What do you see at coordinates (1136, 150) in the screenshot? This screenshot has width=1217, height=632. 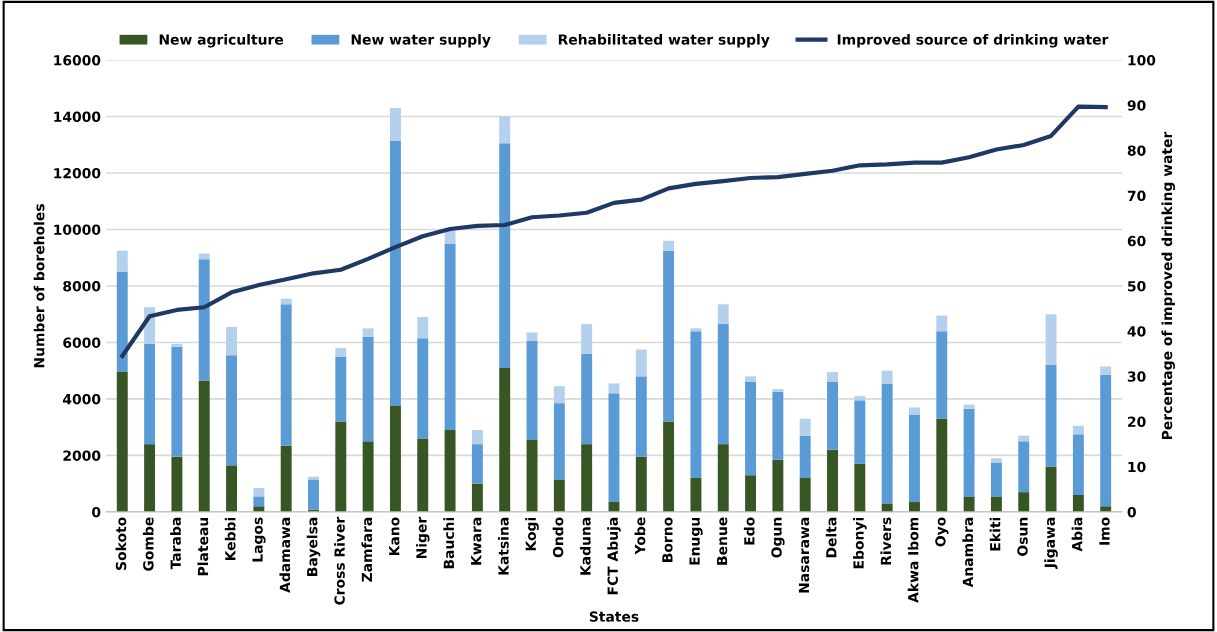 I see `y2-tick-label: 80` at bounding box center [1136, 150].